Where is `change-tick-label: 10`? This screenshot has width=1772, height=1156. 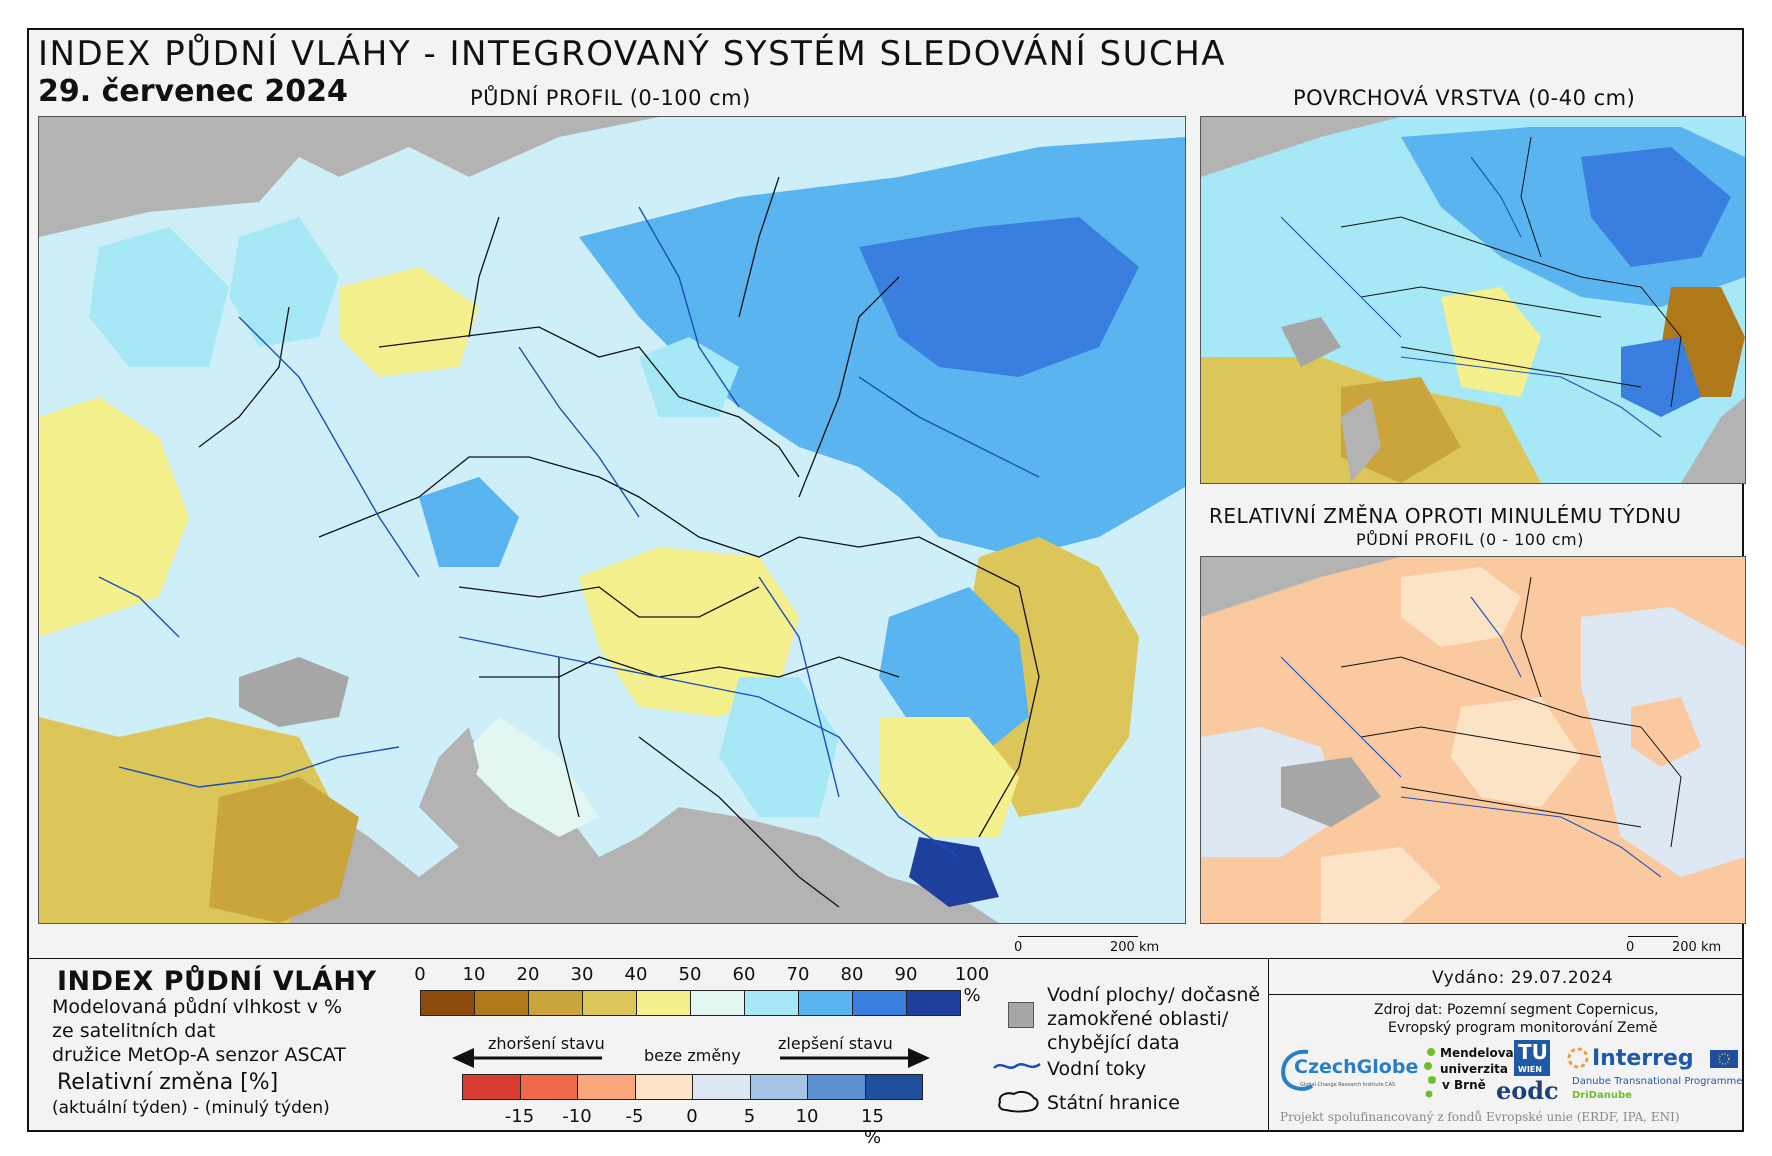 change-tick-label: 10 is located at coordinates (807, 1116).